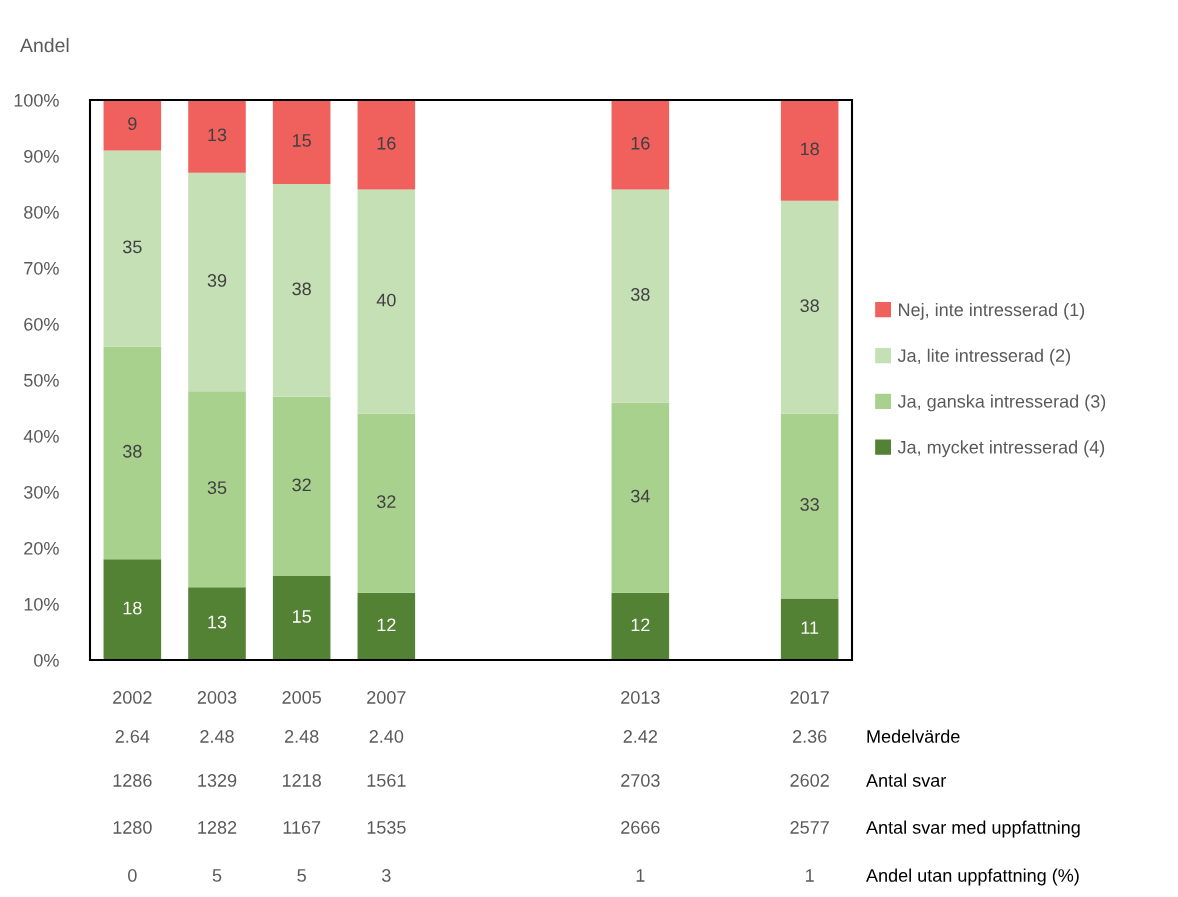 Image resolution: width=1178 pixels, height=897 pixels. What do you see at coordinates (41, 380) in the screenshot?
I see `y-tick-label: 50%` at bounding box center [41, 380].